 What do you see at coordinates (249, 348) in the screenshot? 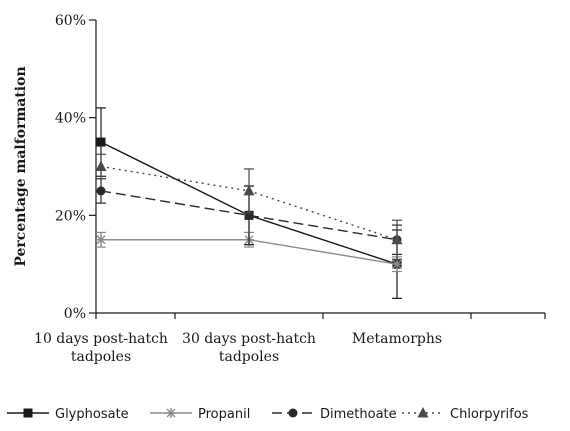
I see `x-tick-label: 30 days post-hatch tadpoles` at bounding box center [249, 348].